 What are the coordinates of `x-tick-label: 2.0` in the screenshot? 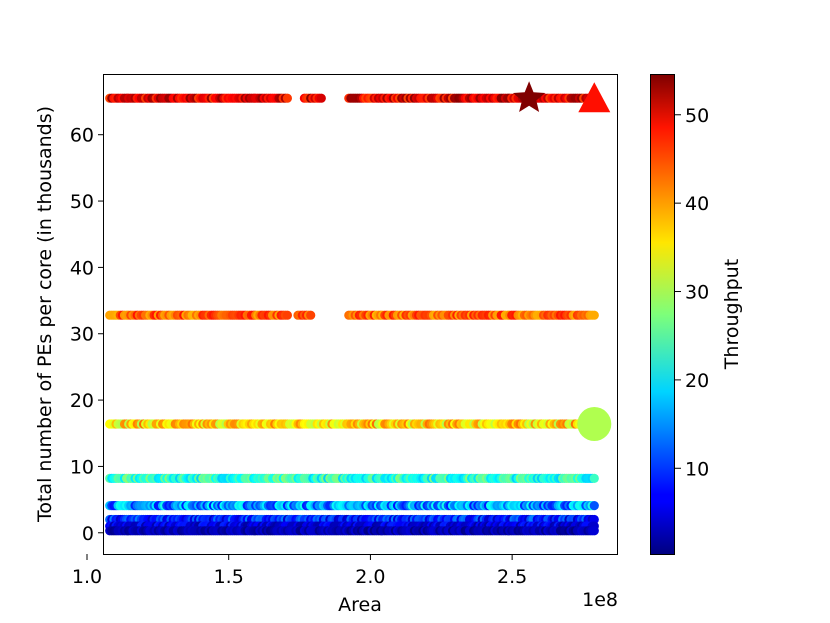 It's located at (370, 577).